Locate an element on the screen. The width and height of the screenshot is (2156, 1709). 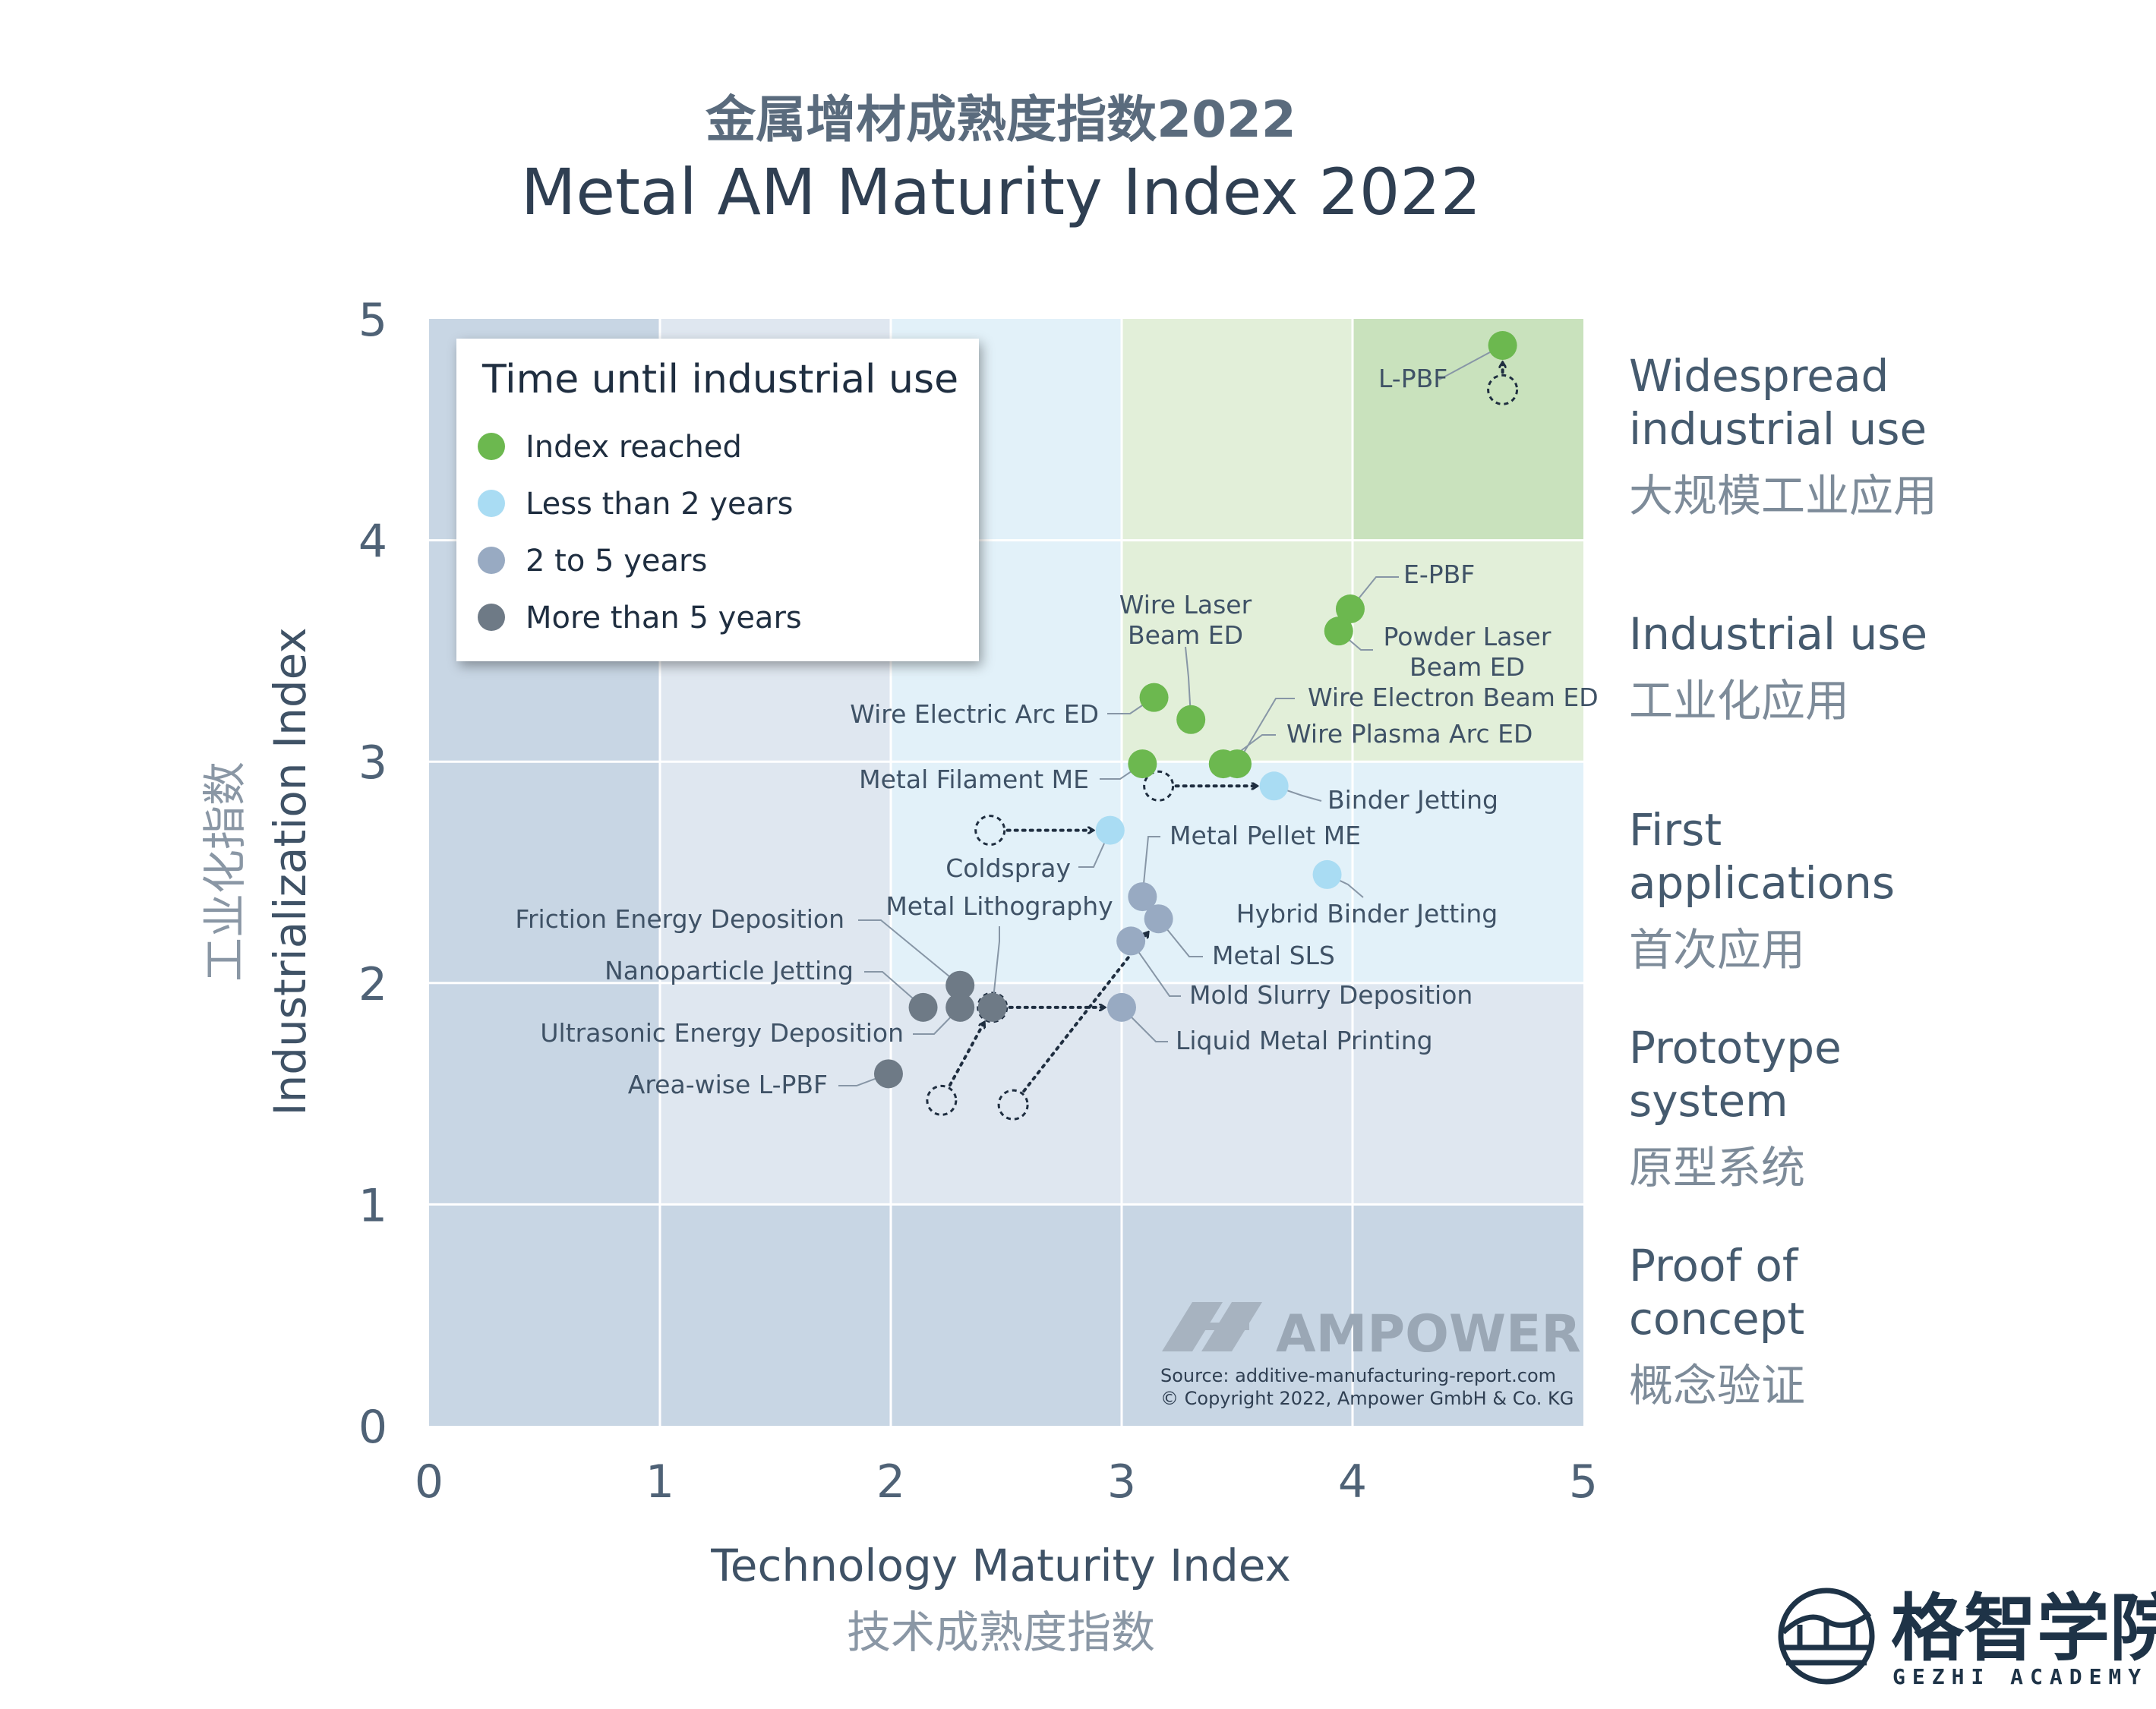
x-tick-label: 1 is located at coordinates (660, 1482).